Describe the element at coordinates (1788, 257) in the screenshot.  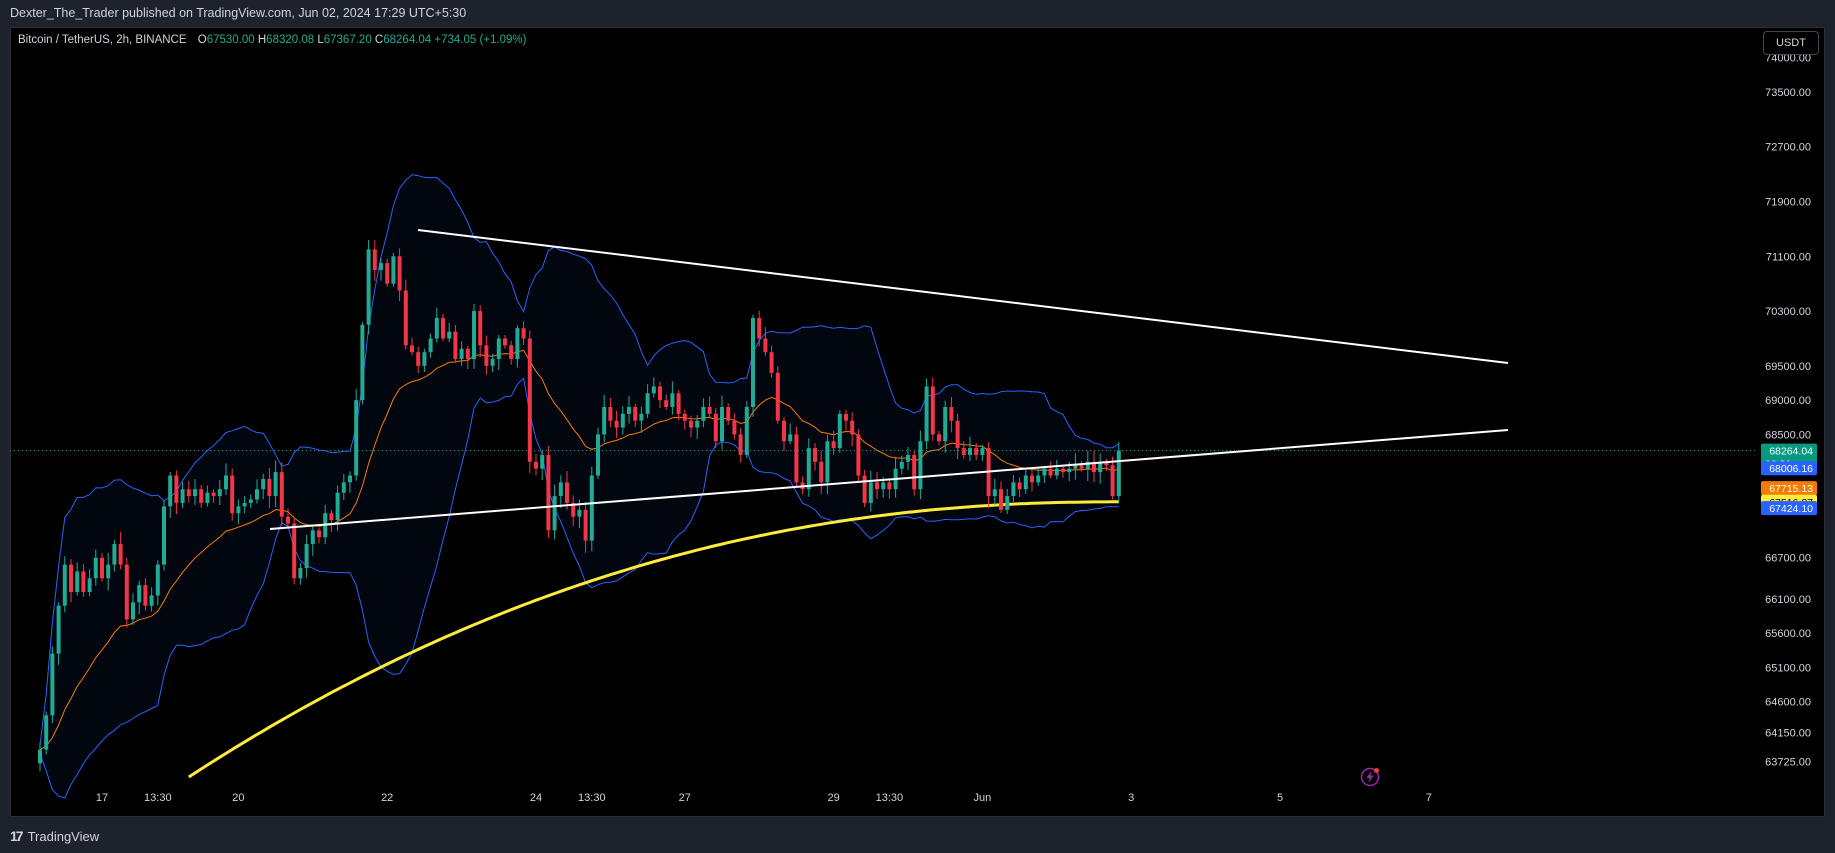
I see `y-tick-label: 71100.00` at that location.